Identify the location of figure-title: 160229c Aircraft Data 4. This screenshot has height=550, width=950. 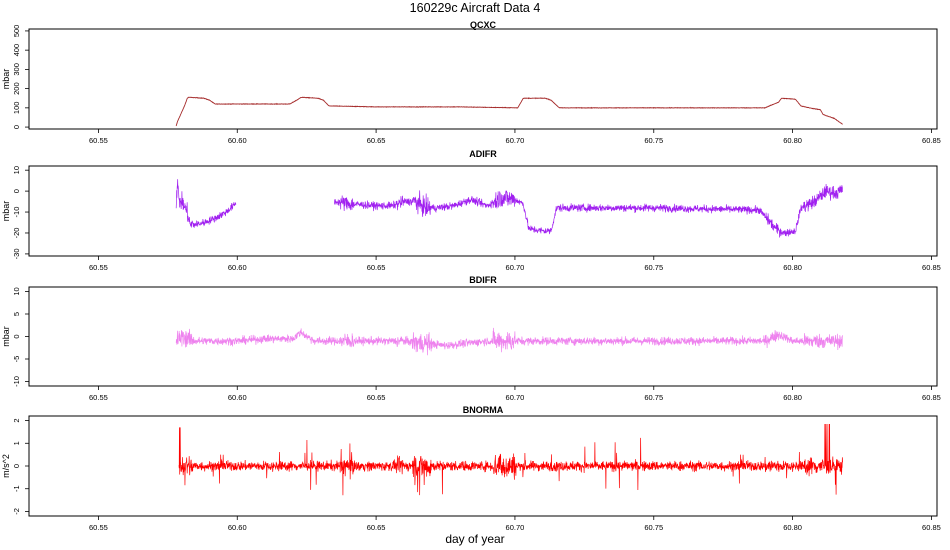
(475, 8).